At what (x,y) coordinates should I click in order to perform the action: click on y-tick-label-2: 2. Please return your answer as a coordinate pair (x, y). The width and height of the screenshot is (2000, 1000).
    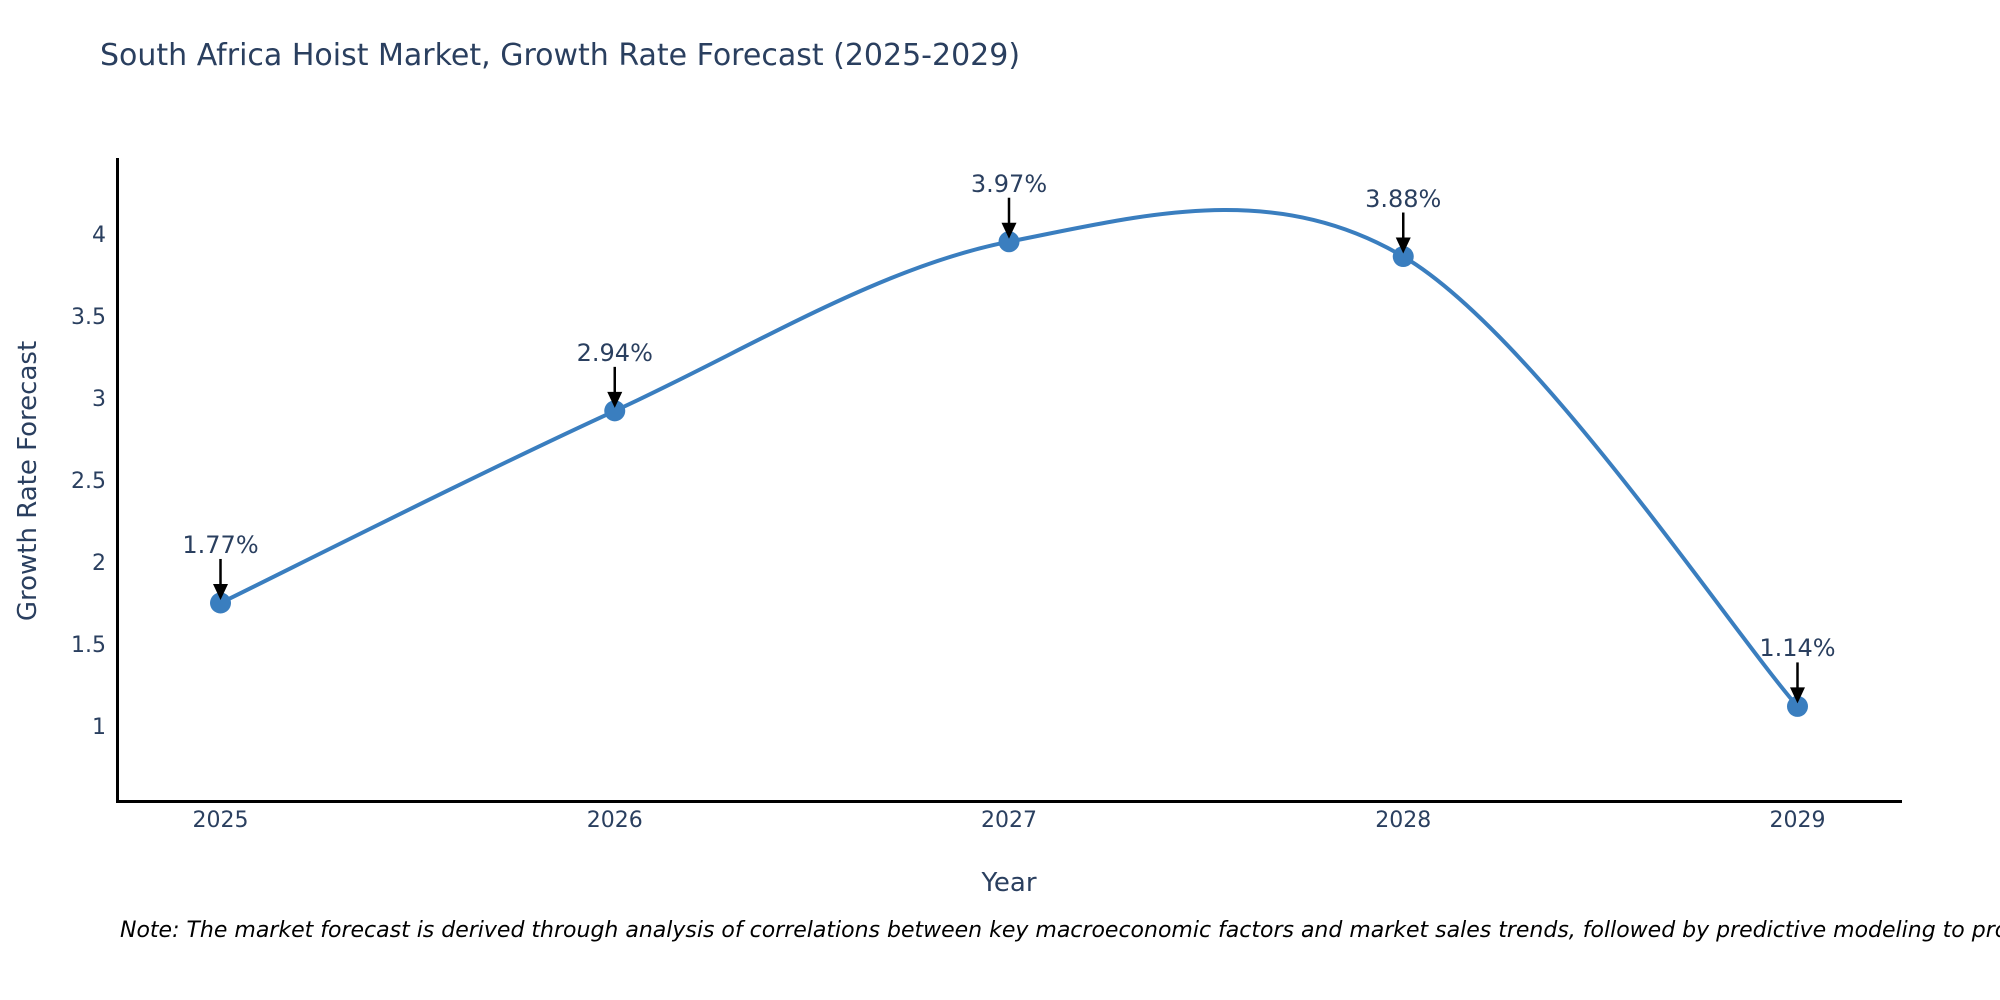
    Looking at the image, I should click on (99, 564).